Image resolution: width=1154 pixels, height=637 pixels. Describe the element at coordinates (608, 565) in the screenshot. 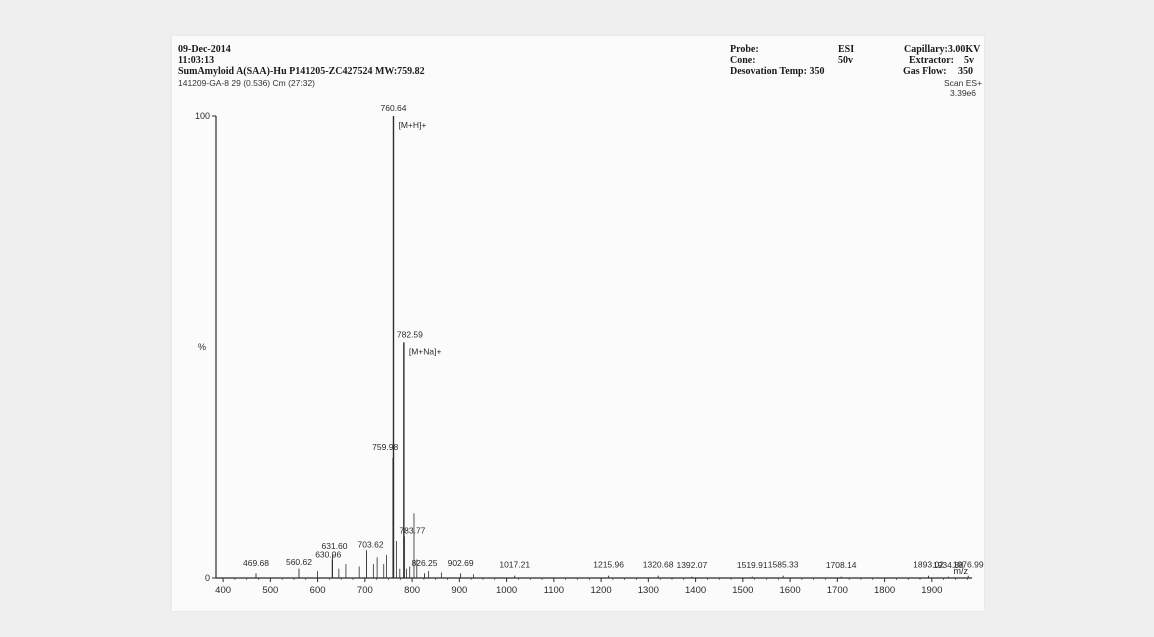

I see `peak-label: 1215.96` at that location.